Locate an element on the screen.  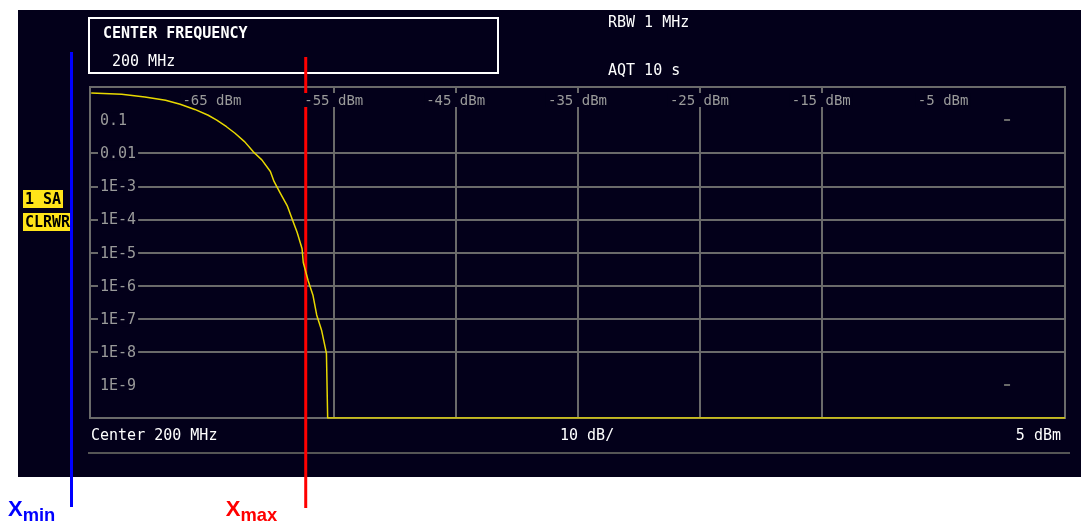
x-tick-label: -65 dBm is located at coordinates (212, 100).